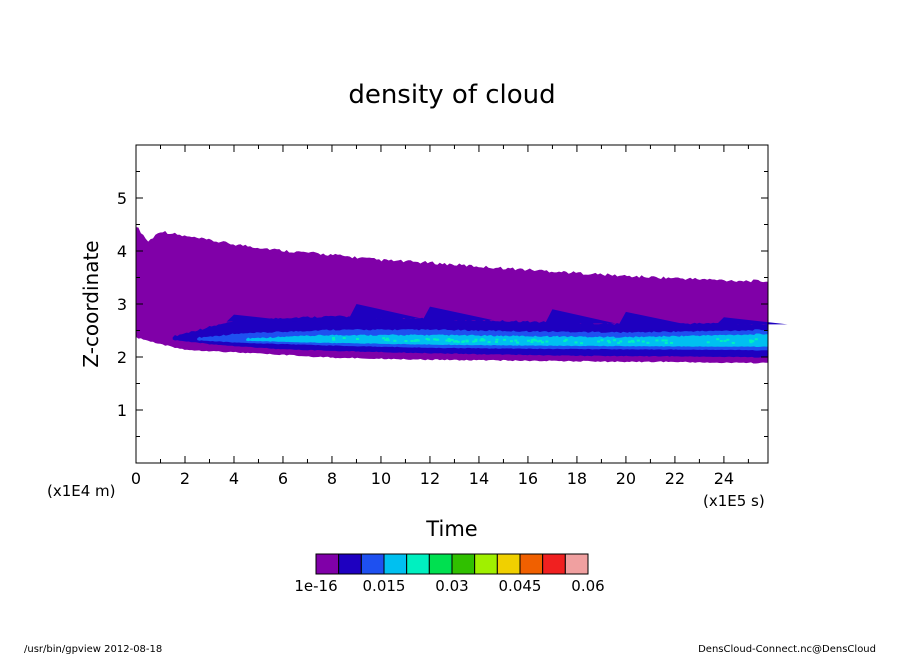  What do you see at coordinates (734, 501) in the screenshot?
I see `x-unit-label: (x1E5 s)` at bounding box center [734, 501].